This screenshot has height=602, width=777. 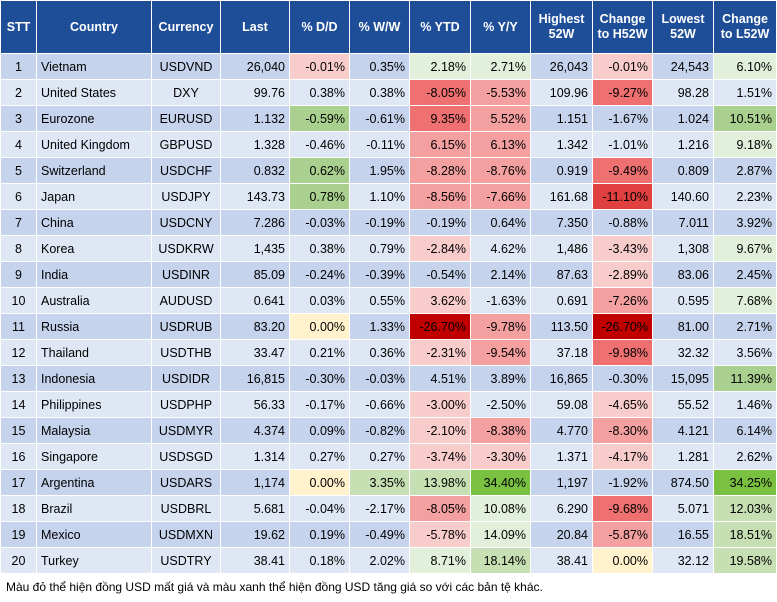 I want to click on currency-cell: USDMXN, so click(x=186, y=534).